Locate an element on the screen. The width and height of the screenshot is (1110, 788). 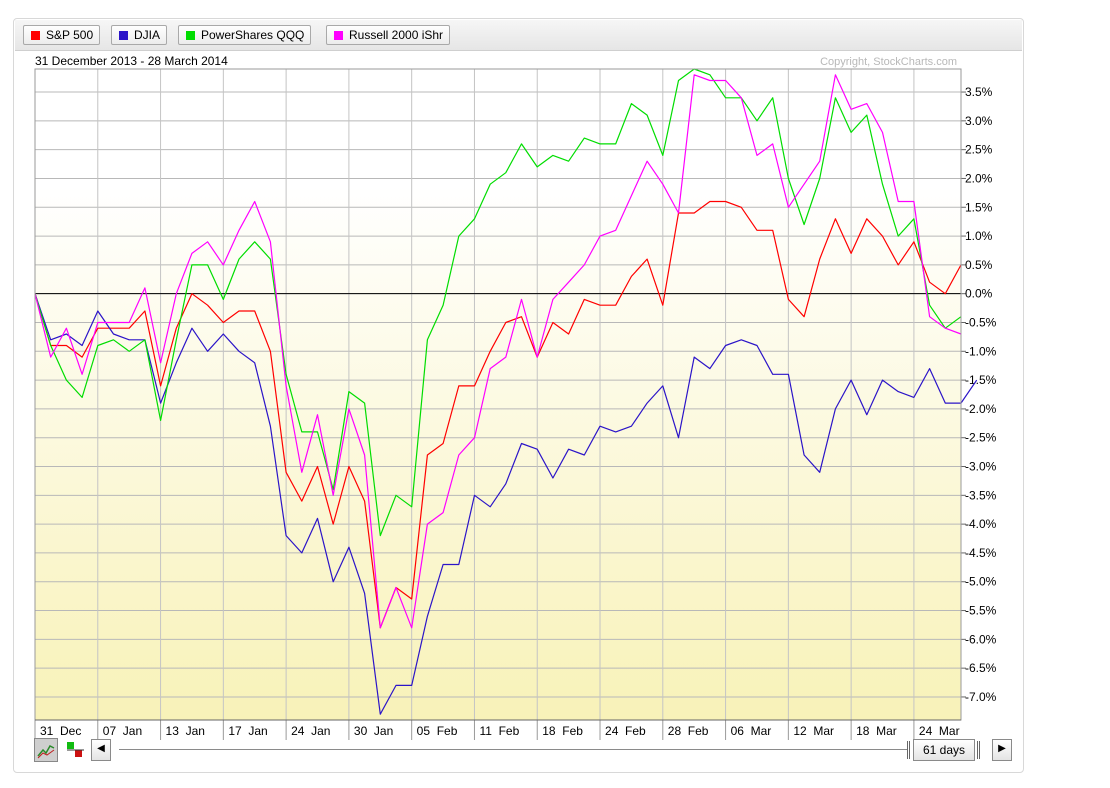
controls-bar: ◀ 61 days ▶ is located at coordinates (529, 751).